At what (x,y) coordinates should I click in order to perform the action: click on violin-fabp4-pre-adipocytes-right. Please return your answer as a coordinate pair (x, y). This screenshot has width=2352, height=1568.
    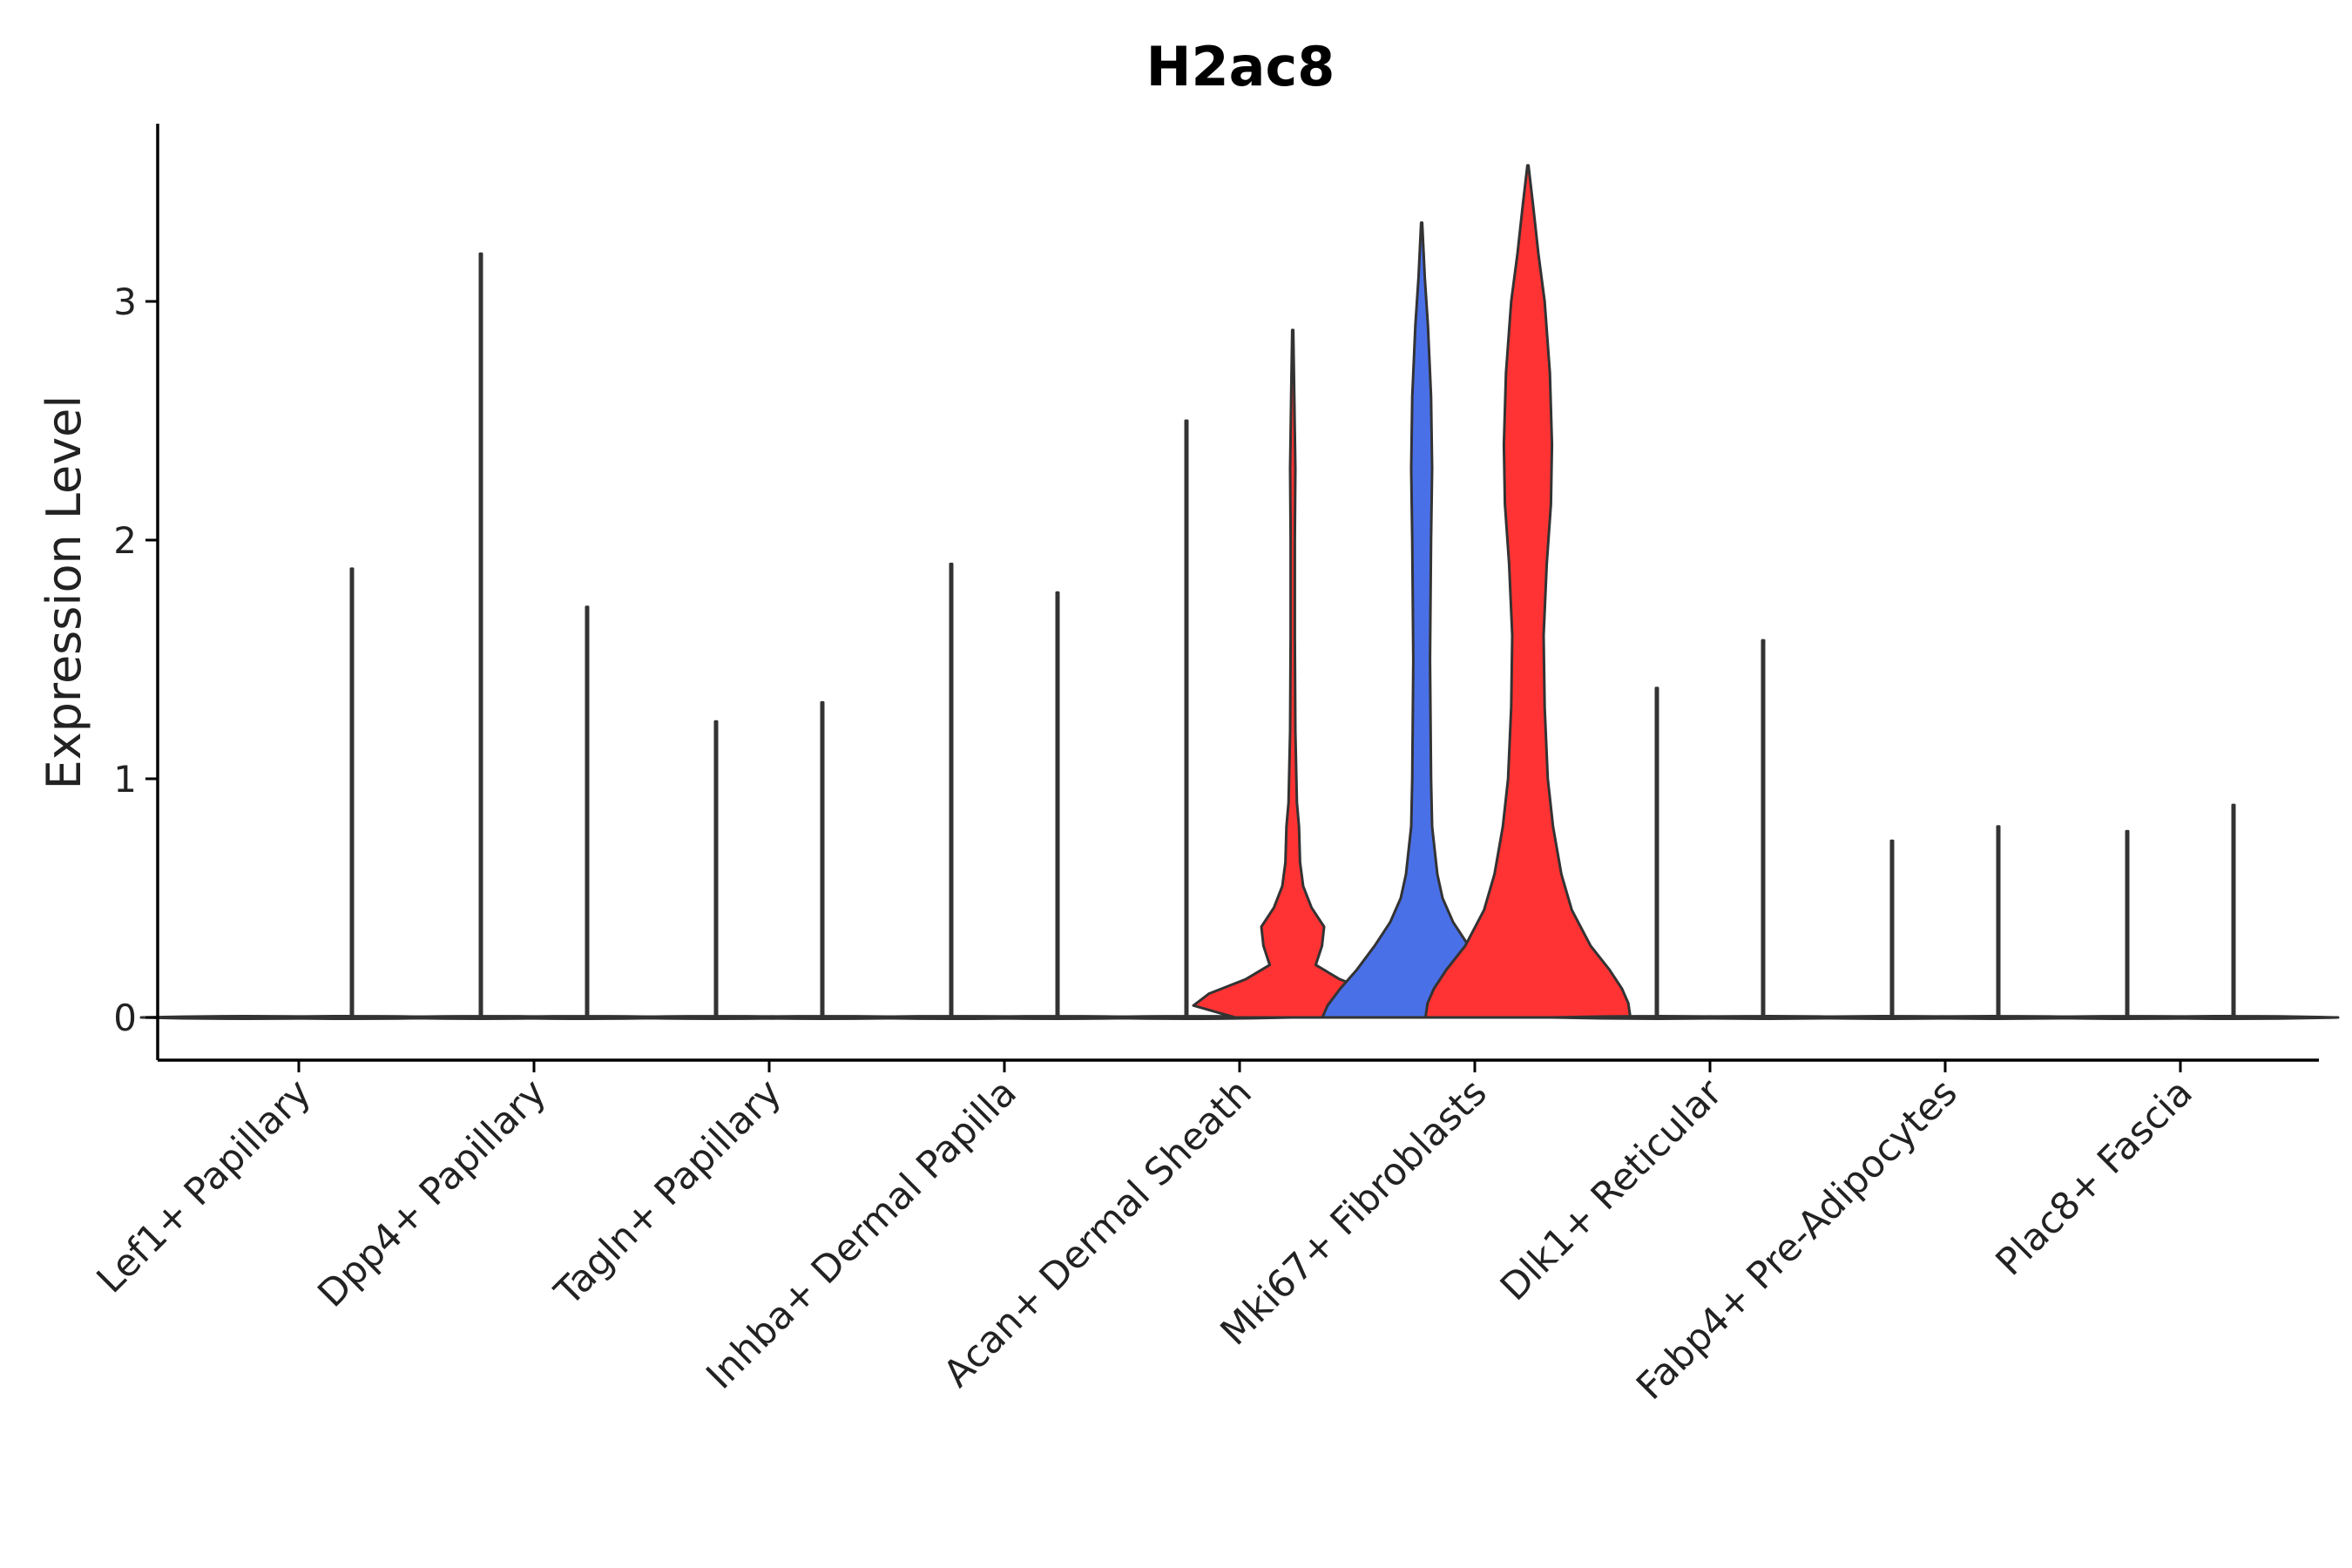
    Looking at the image, I should click on (1999, 923).